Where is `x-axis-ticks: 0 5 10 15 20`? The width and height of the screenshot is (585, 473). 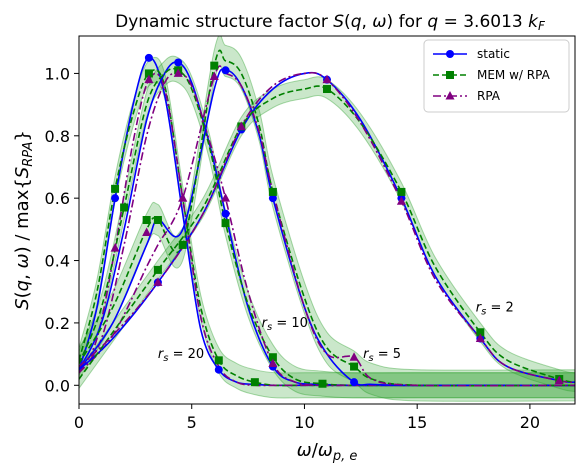
x-axis-ticks: 0 5 10 15 20 is located at coordinates (307, 418).